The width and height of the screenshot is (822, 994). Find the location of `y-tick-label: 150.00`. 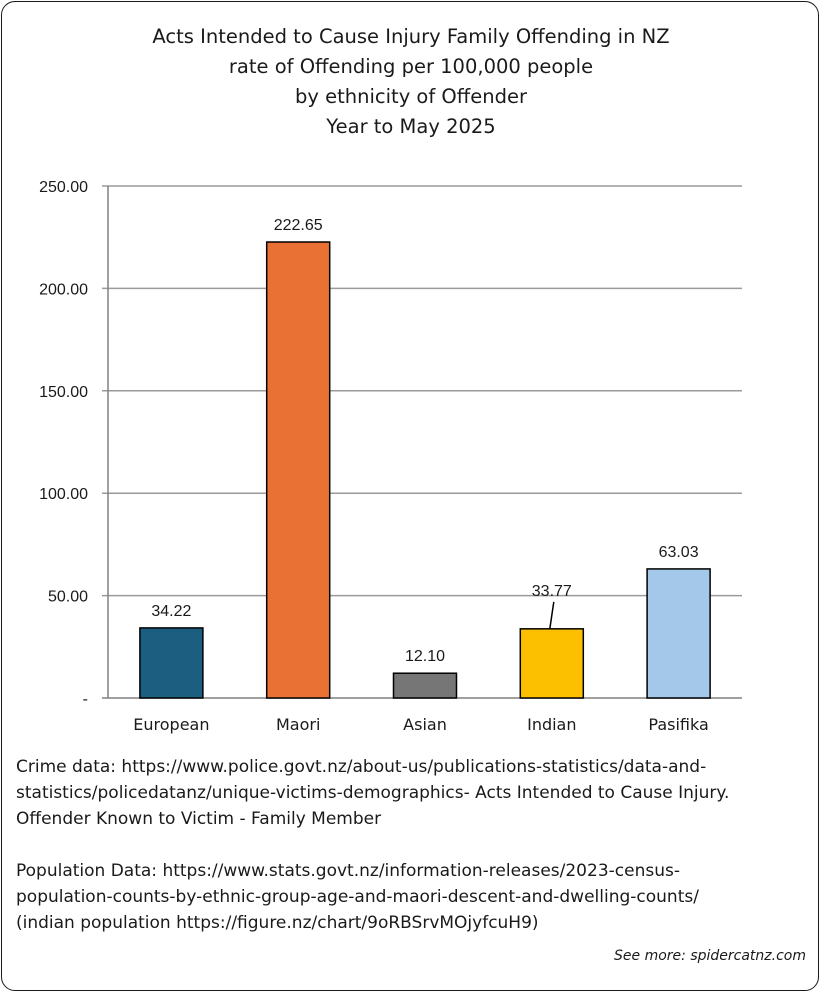

y-tick-label: 150.00 is located at coordinates (63, 392).